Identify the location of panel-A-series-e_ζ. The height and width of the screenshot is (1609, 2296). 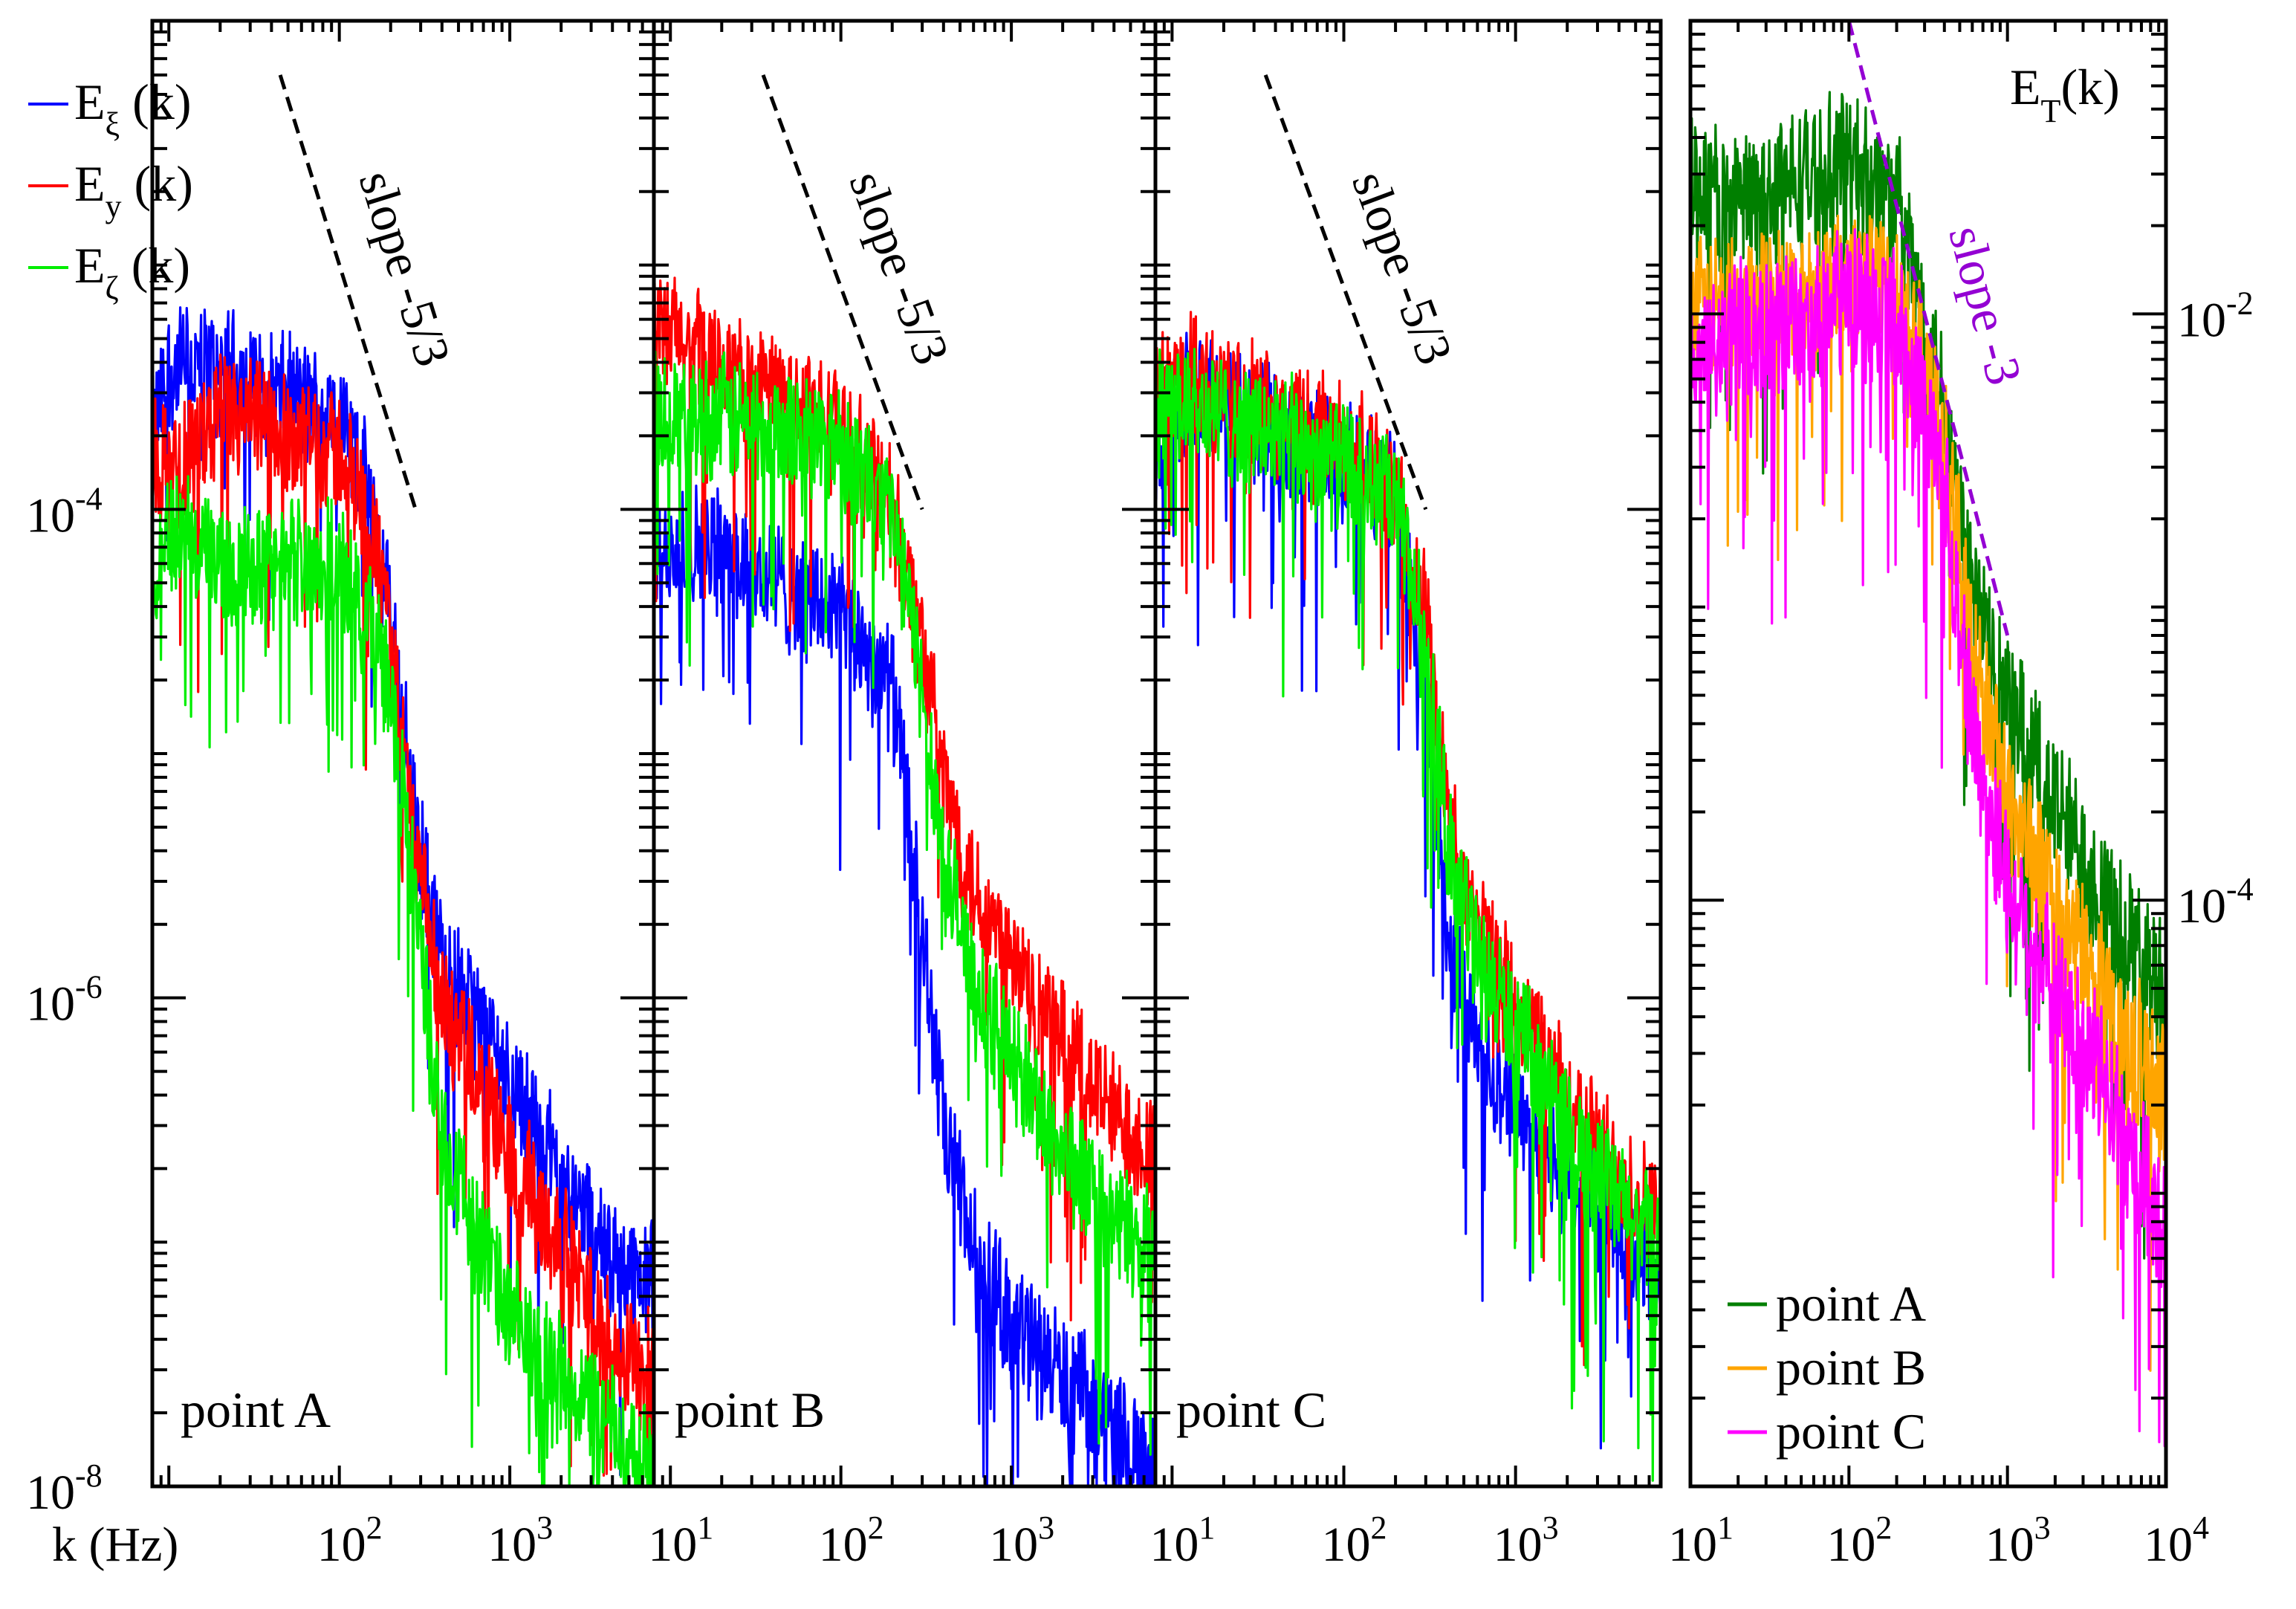
(403, 980).